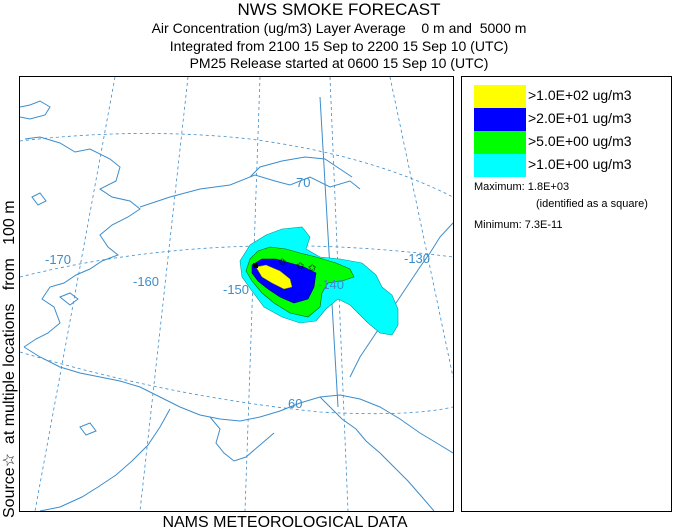  I want to click on legend-entry: >2.0E+01 ug/m3, so click(574, 119).